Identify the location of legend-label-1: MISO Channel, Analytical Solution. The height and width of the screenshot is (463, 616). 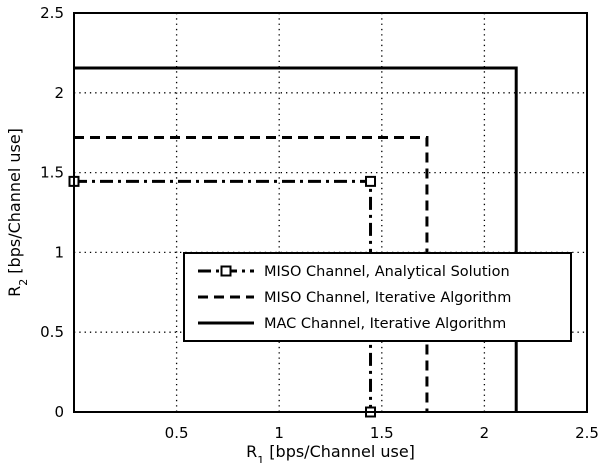
(387, 272).